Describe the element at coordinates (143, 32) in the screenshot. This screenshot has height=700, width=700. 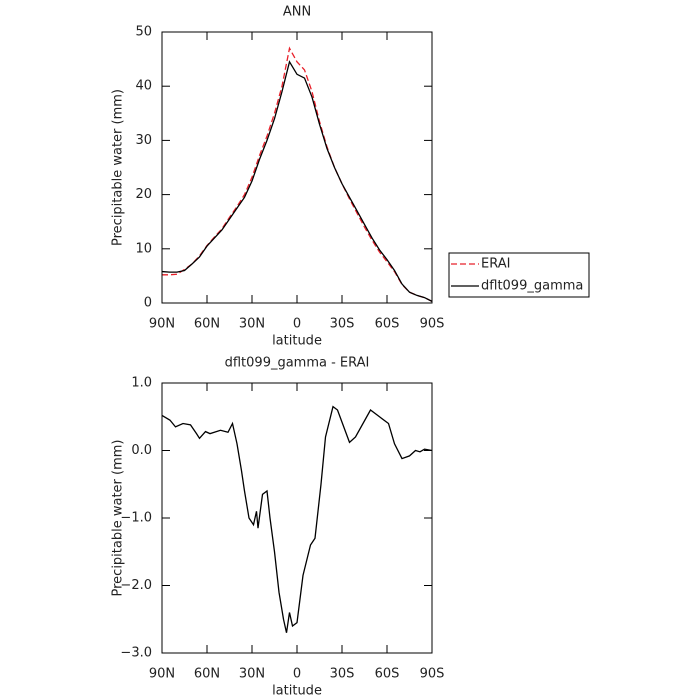
I see `y-tick-label: 50` at that location.